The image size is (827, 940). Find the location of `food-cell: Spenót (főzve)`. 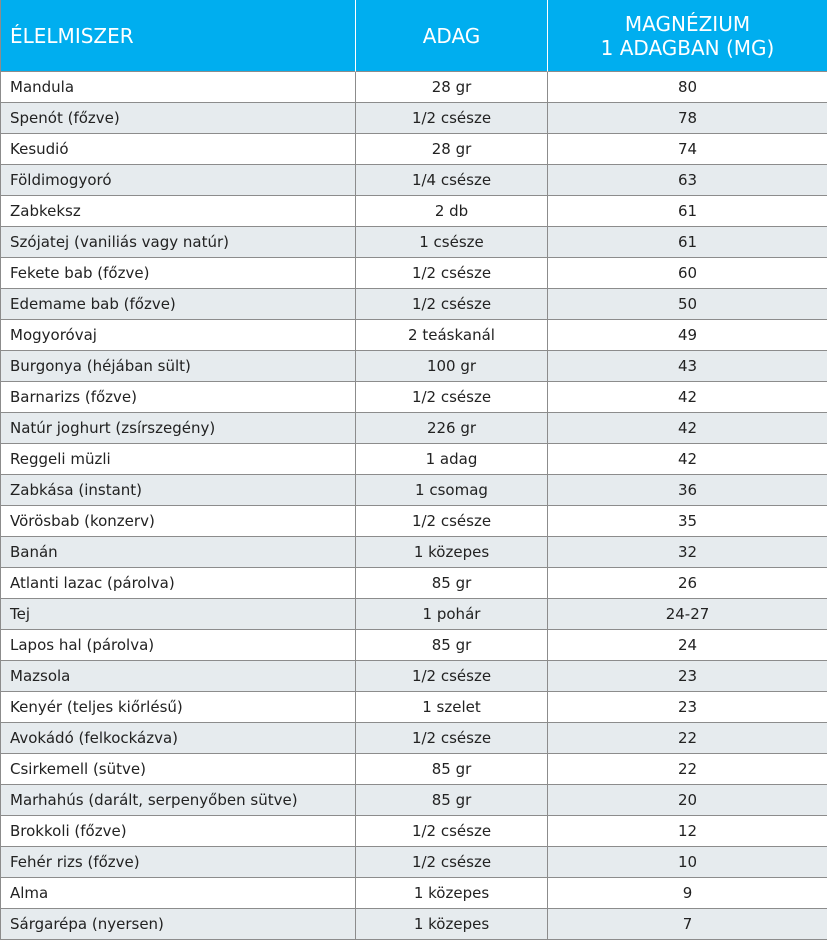

food-cell: Spenót (főzve) is located at coordinates (178, 118).